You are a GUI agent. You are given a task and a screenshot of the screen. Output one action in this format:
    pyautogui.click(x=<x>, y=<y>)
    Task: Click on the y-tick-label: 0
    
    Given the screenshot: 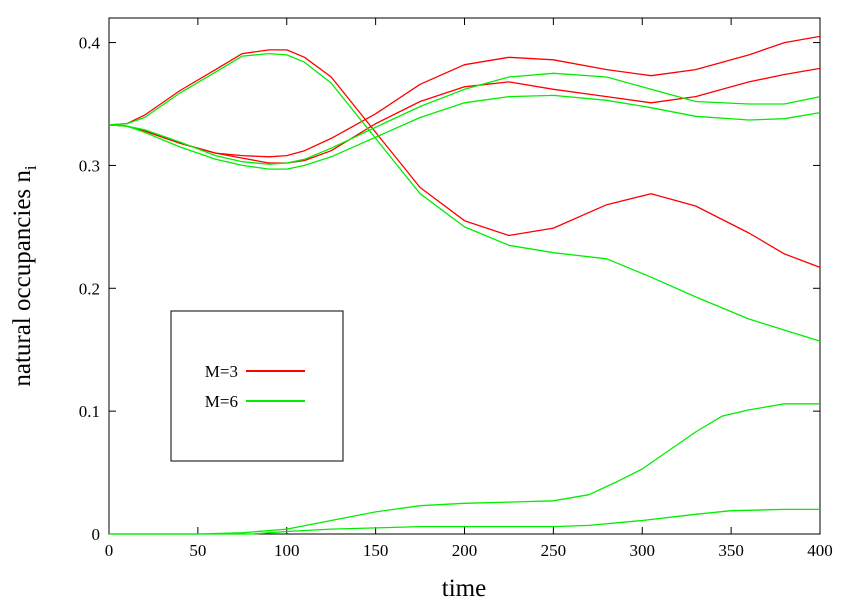 What is the action you would take?
    pyautogui.click(x=96, y=534)
    